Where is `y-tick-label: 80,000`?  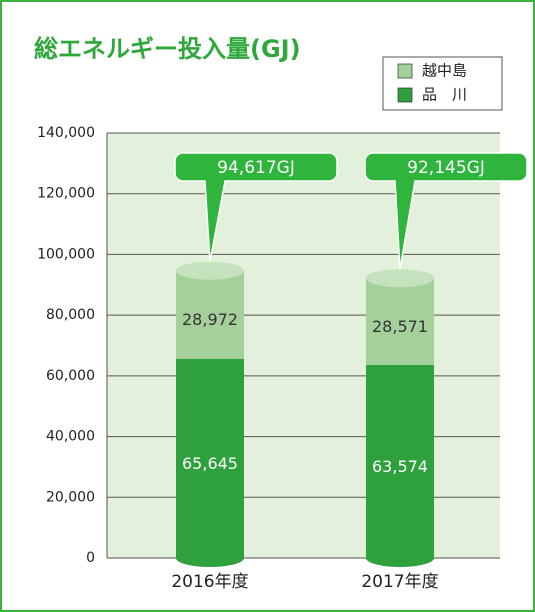 y-tick-label: 80,000 is located at coordinates (70, 315).